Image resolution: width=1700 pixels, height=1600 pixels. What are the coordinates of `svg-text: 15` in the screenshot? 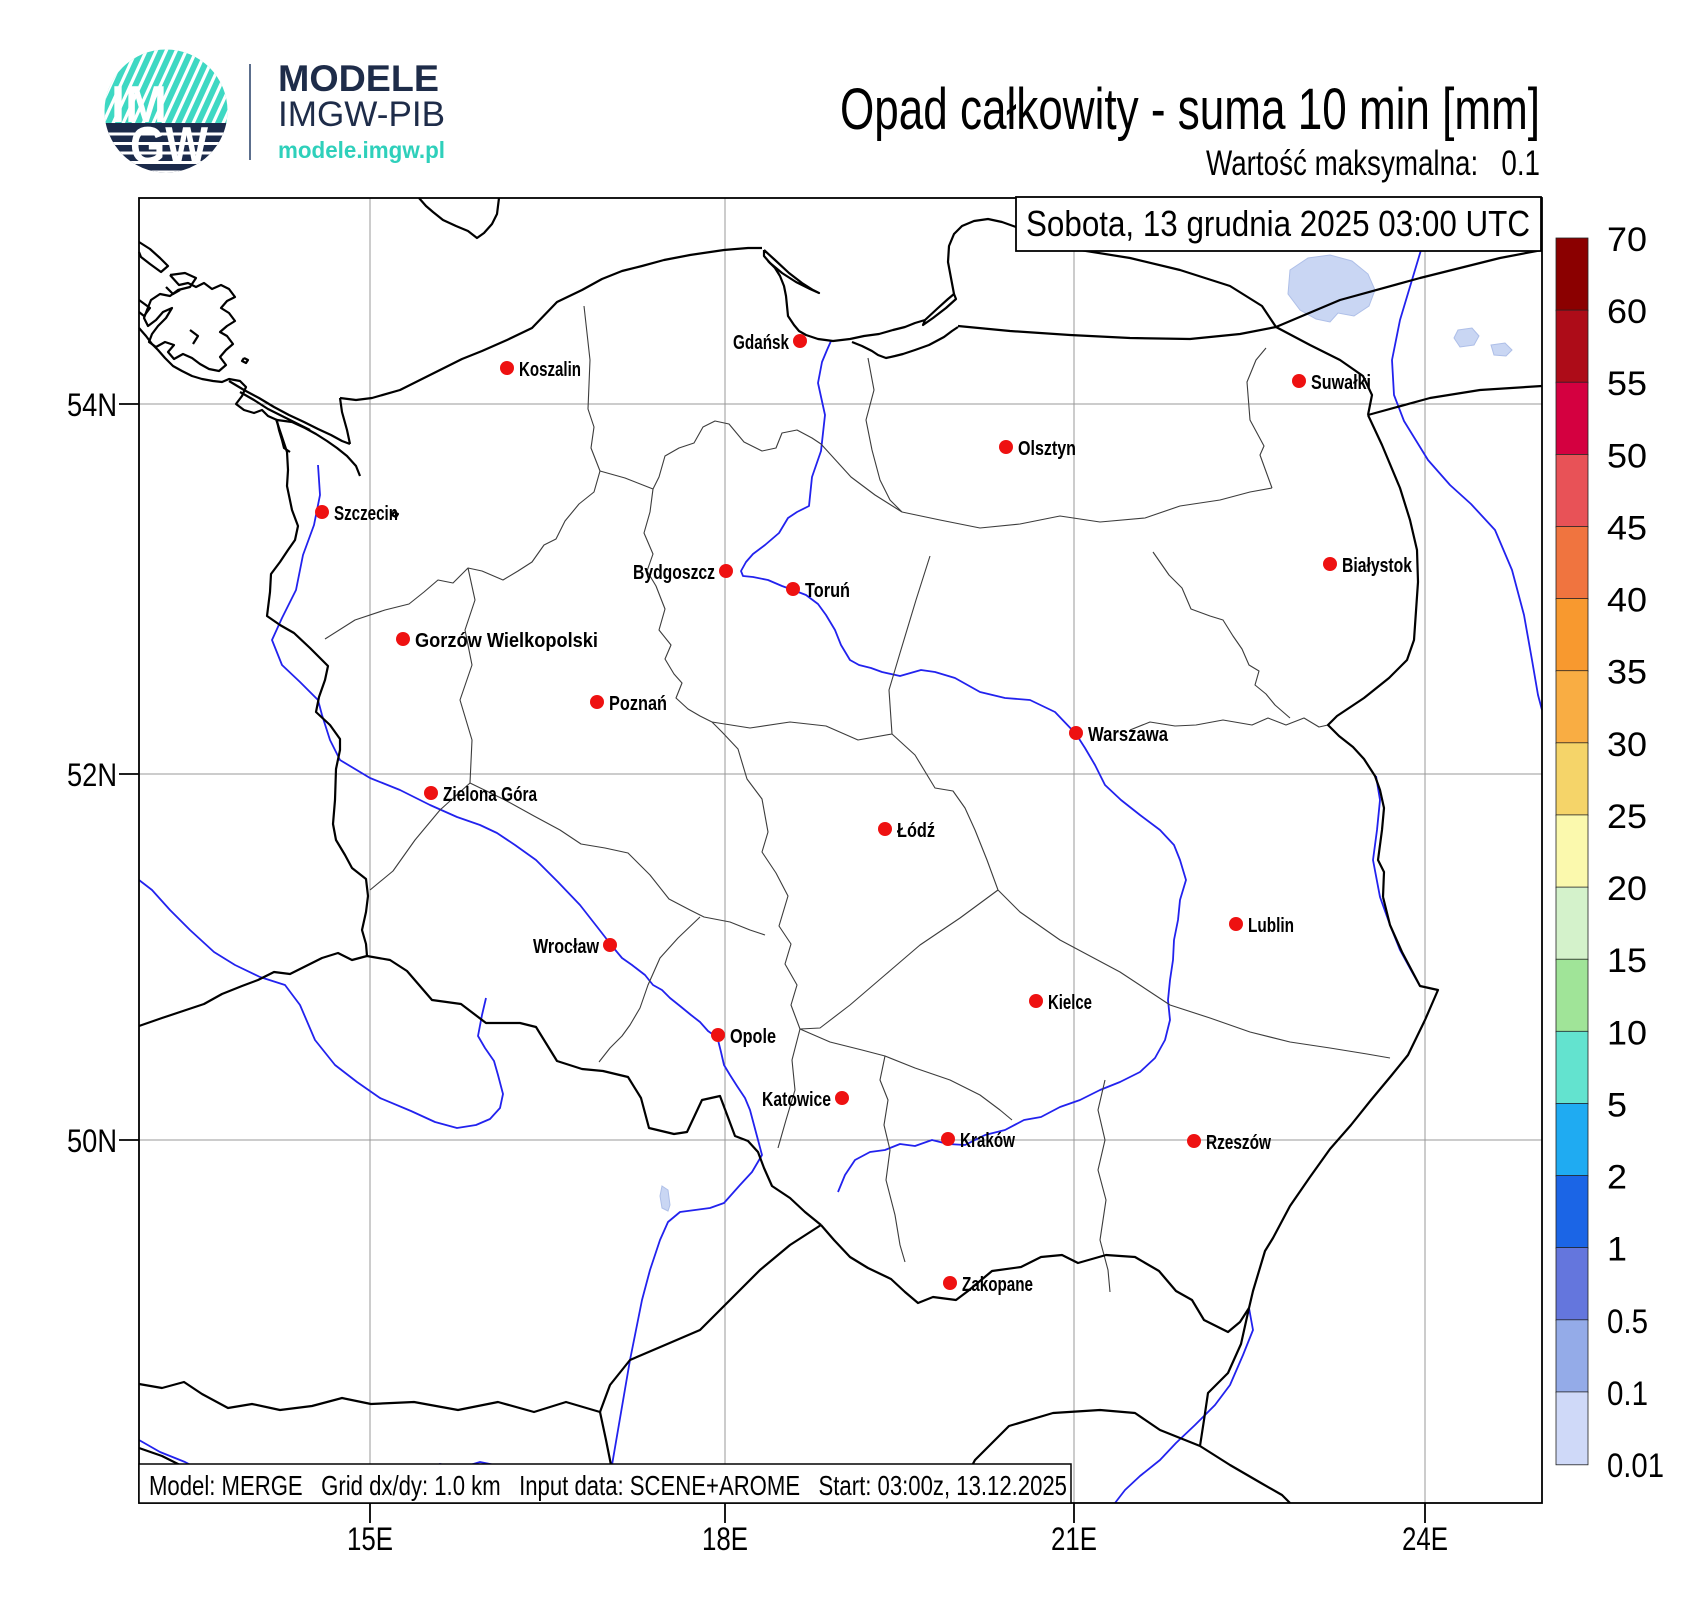 It's located at (1627, 961).